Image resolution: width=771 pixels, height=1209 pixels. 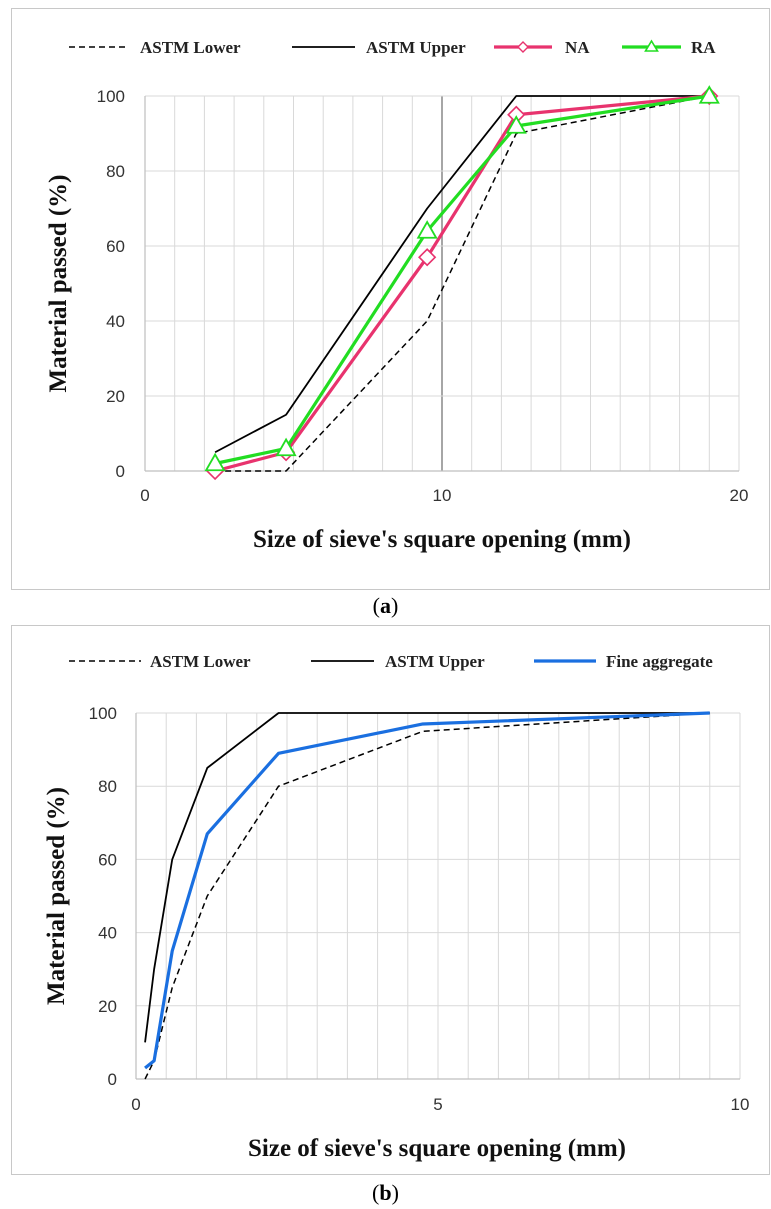 I want to click on chart-a-y-tick-label: 100, so click(x=111, y=96).